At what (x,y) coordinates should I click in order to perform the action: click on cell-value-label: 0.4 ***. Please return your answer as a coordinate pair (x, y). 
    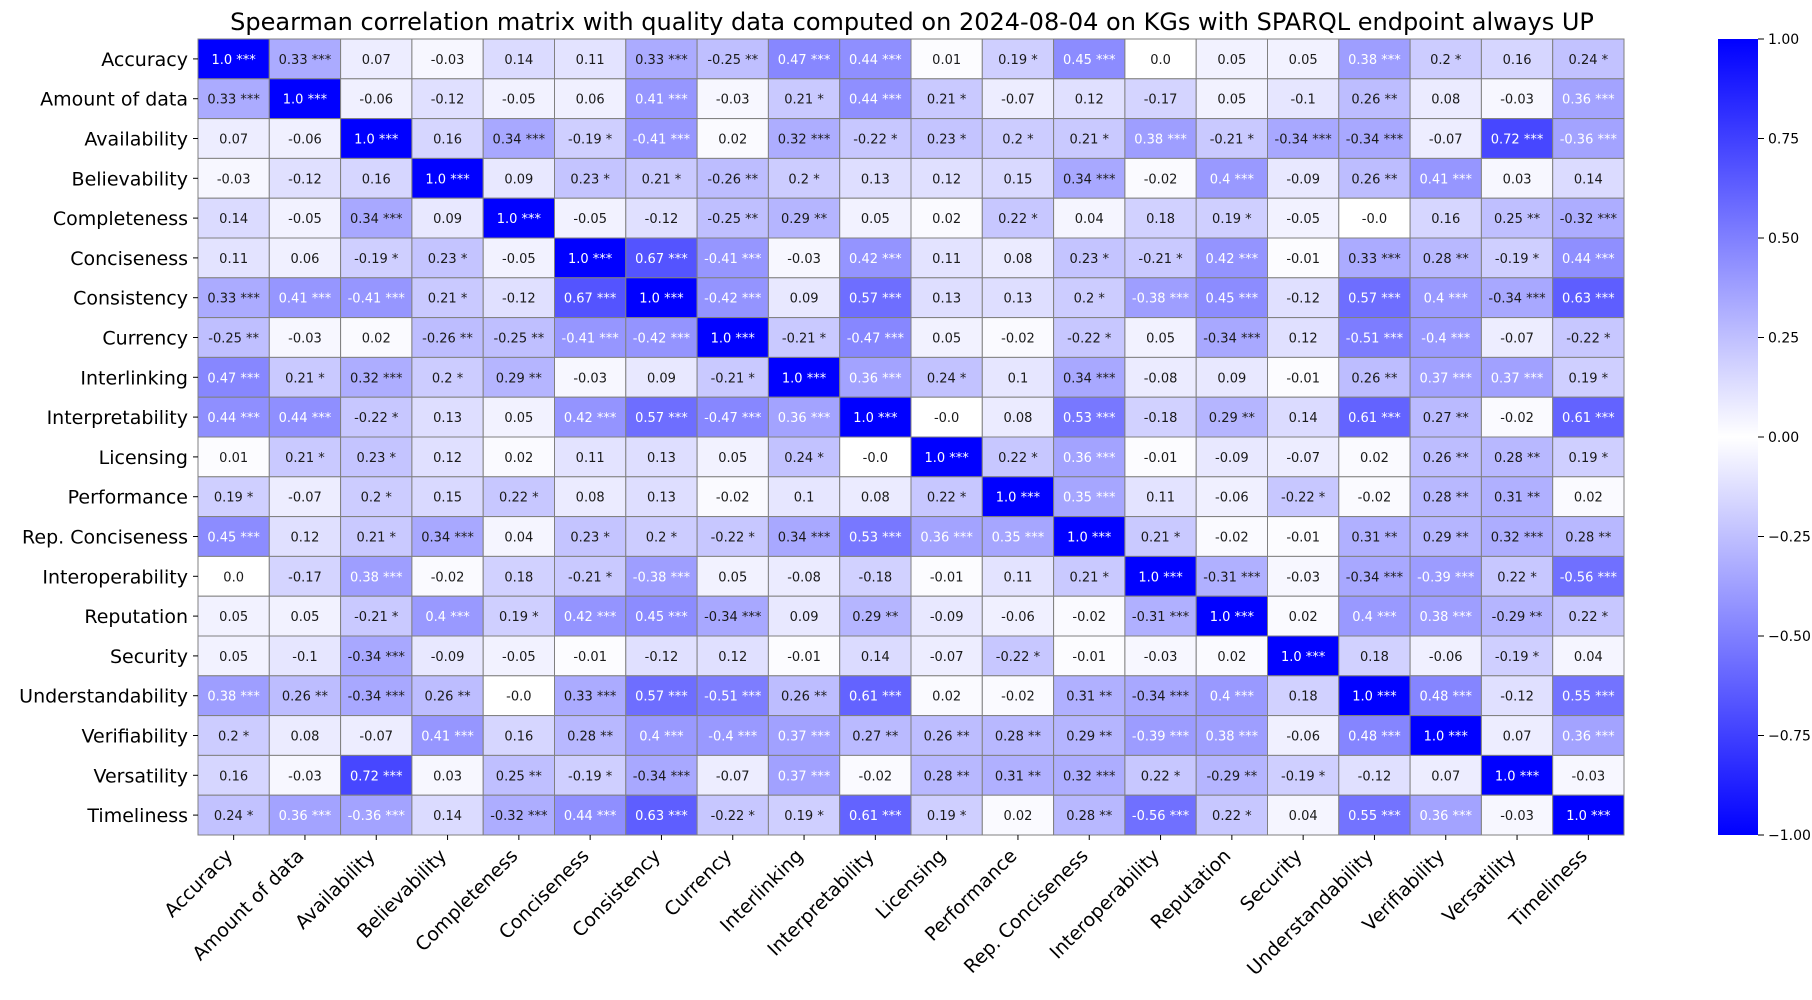
    Looking at the image, I should click on (661, 737).